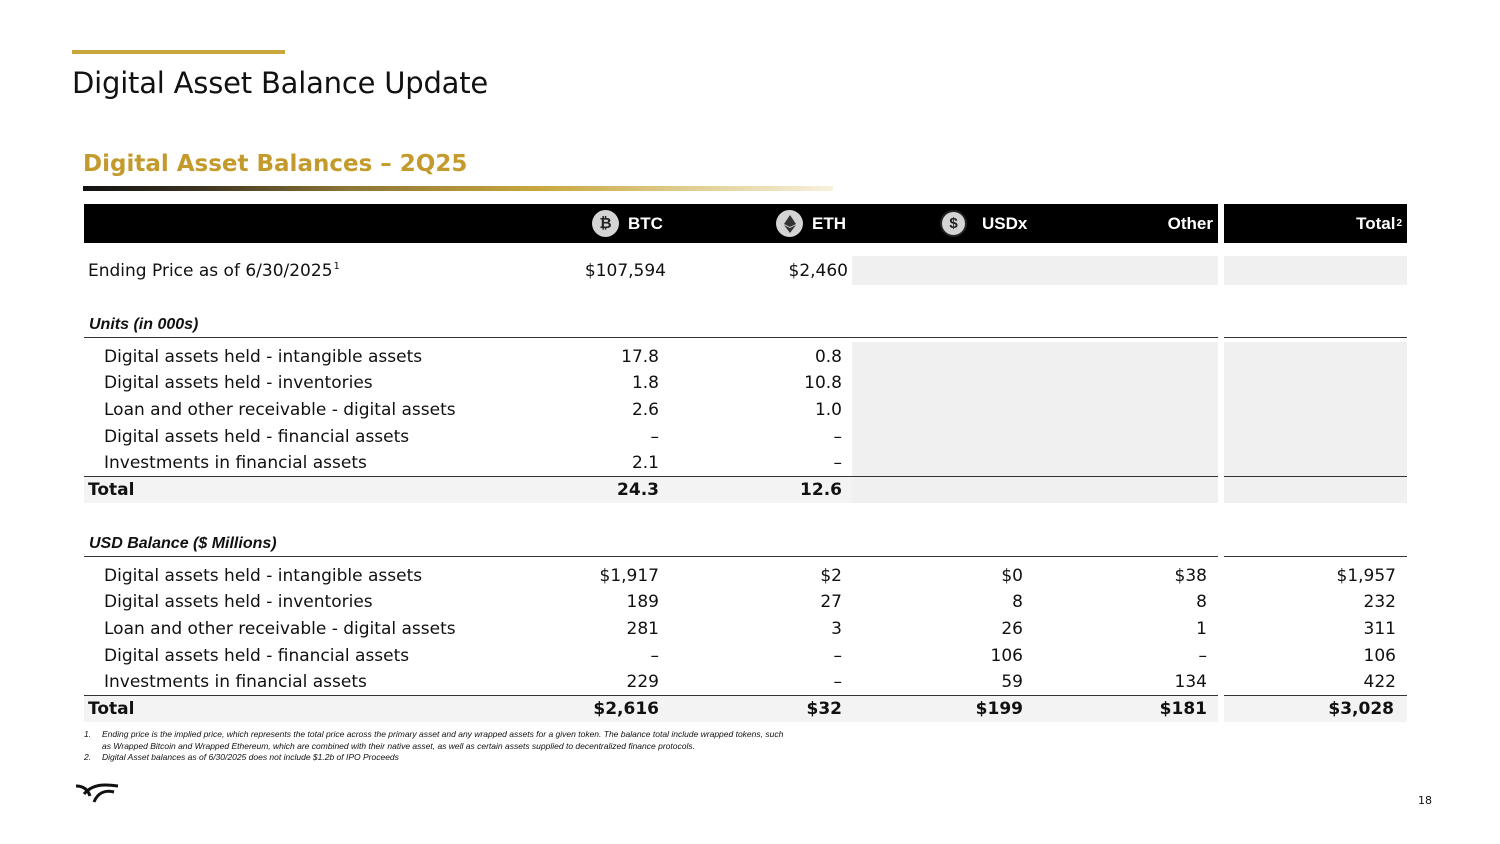  What do you see at coordinates (111, 490) in the screenshot?
I see `units-total-label: Total` at bounding box center [111, 490].